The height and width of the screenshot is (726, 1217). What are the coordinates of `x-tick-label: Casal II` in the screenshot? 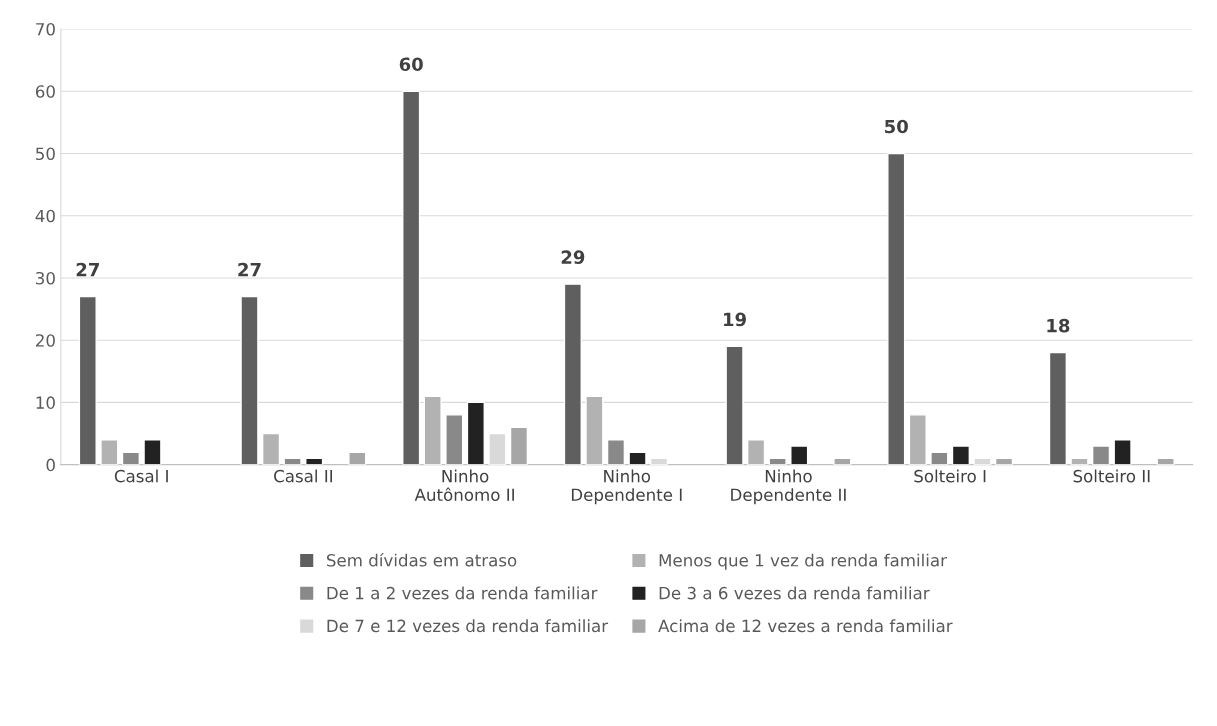 It's located at (303, 476).